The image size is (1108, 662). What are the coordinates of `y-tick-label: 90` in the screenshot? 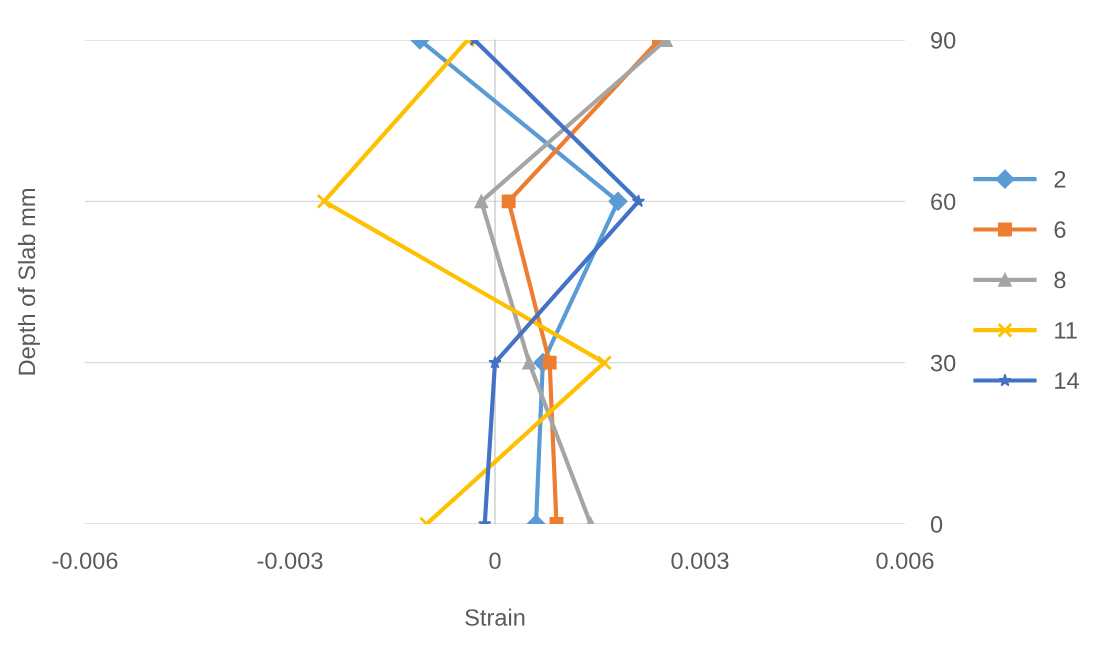 It's located at (943, 40).